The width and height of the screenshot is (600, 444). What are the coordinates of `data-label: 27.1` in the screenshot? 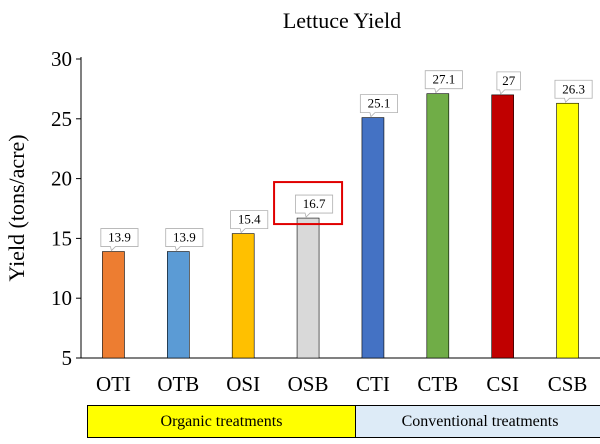 It's located at (443, 79).